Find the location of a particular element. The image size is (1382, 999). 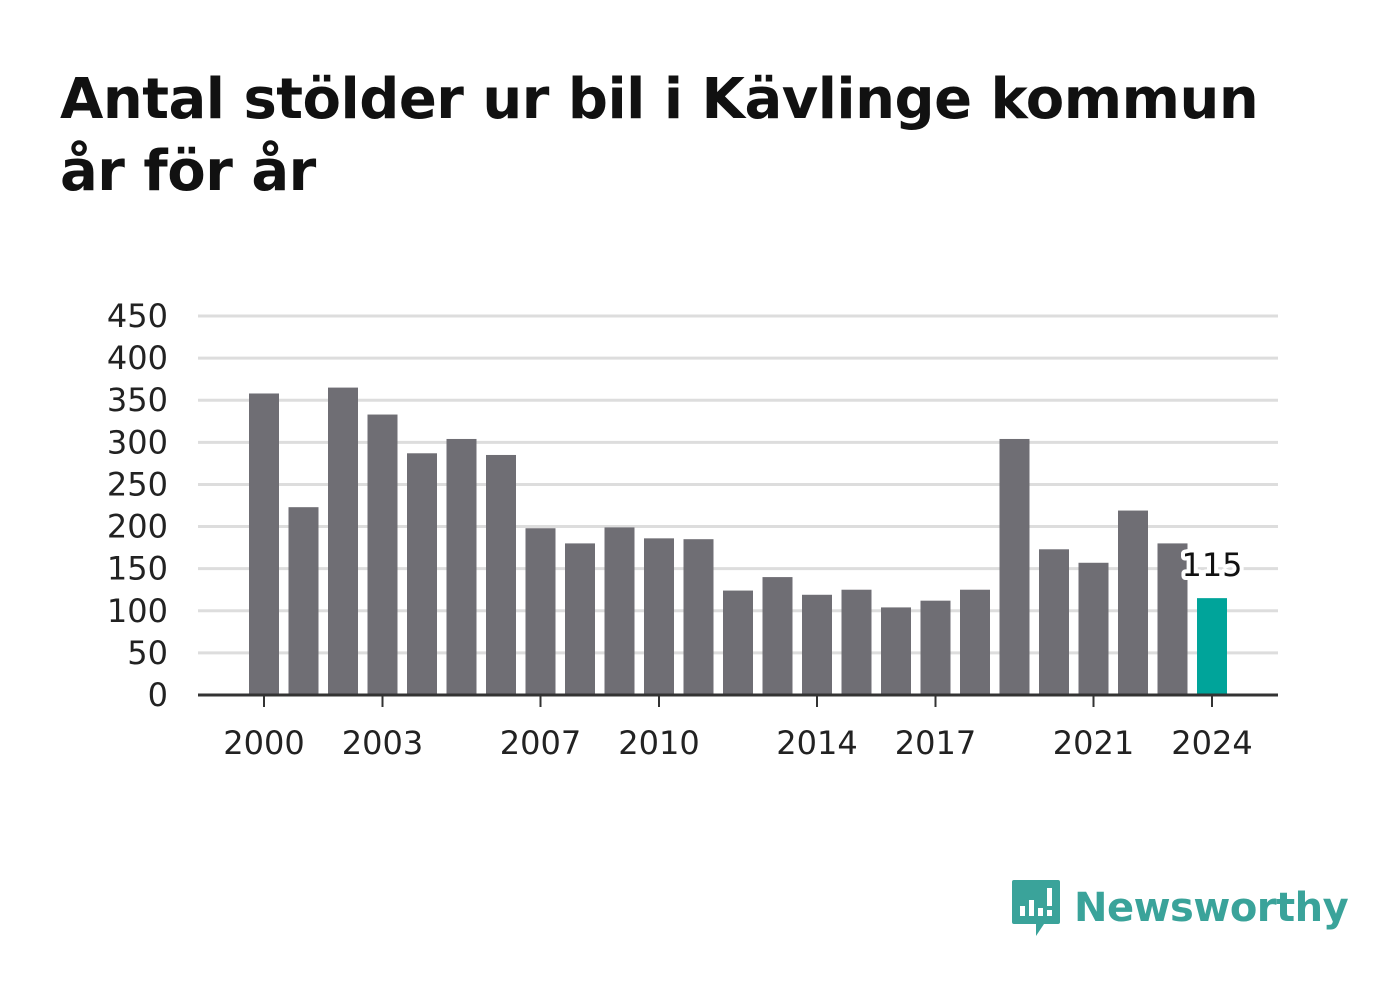

newsworthy-logo: Newsworthy is located at coordinates (1179, 908).